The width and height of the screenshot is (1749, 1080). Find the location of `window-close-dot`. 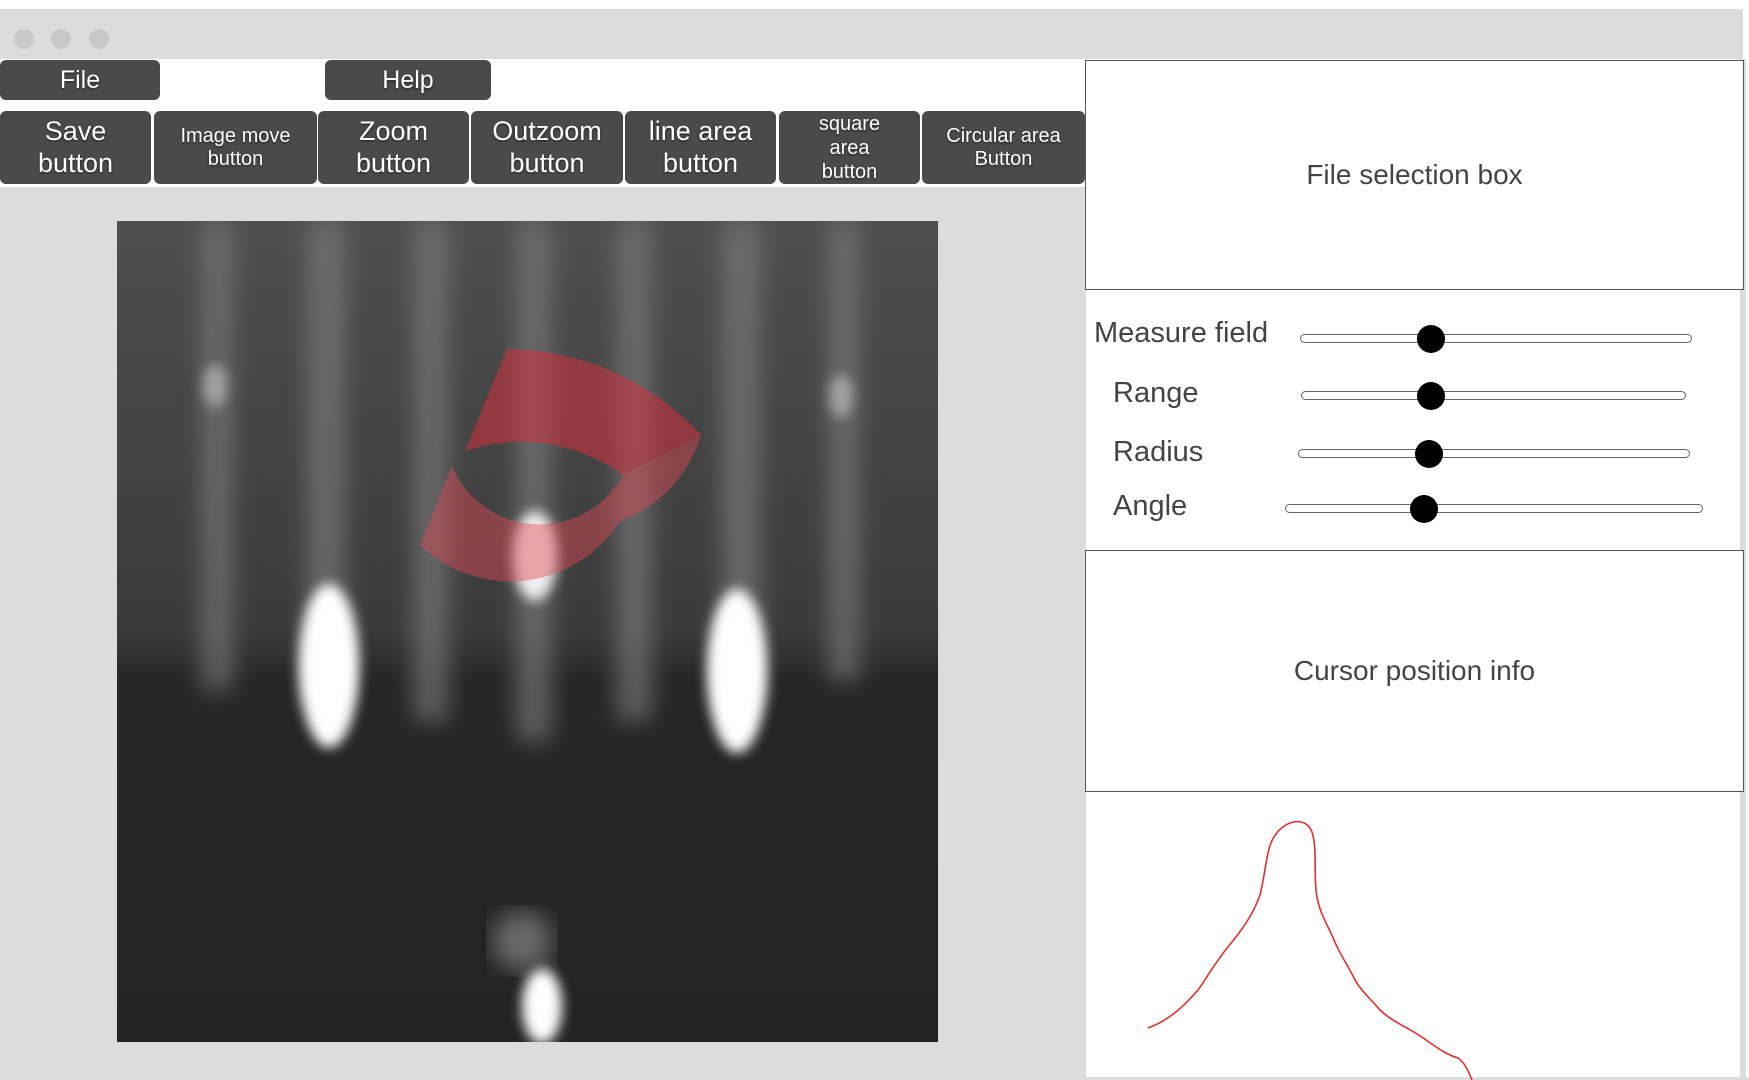

window-close-dot is located at coordinates (24, 39).